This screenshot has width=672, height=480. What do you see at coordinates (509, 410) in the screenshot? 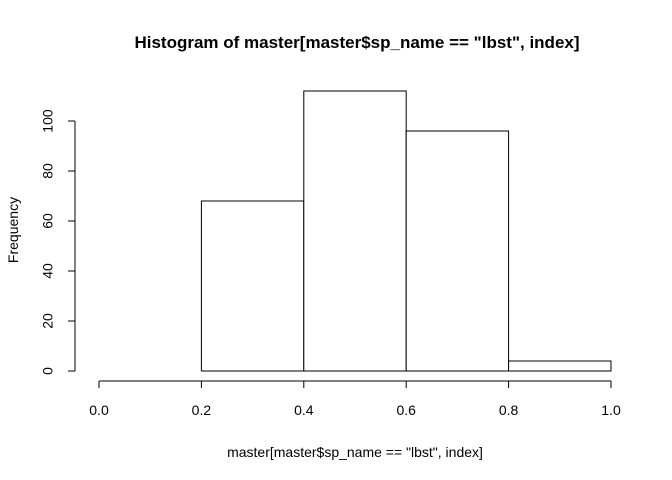
I see `x-tick-label: 0.8` at bounding box center [509, 410].